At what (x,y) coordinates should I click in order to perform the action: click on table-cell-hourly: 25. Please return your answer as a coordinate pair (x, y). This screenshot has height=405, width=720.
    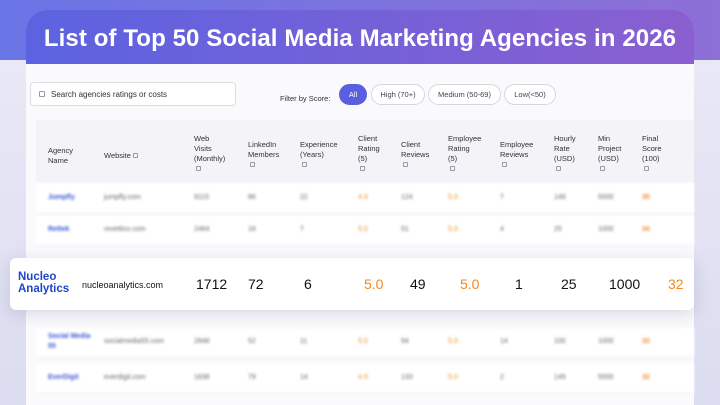
    Looking at the image, I should click on (558, 229).